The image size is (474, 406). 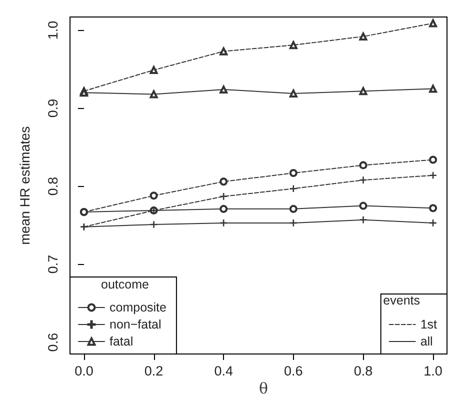 I want to click on y-tick-label: 0.6, so click(x=53, y=342).